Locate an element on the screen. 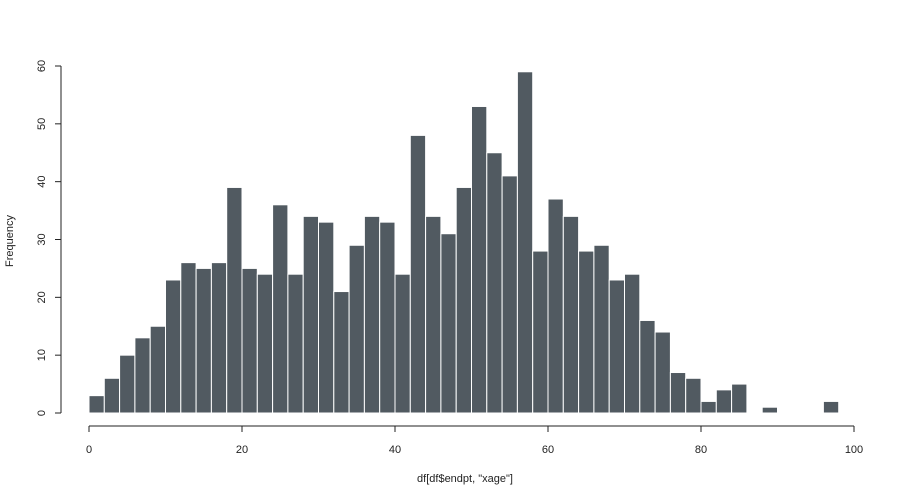  y-tick-label: 10 is located at coordinates (42, 355).